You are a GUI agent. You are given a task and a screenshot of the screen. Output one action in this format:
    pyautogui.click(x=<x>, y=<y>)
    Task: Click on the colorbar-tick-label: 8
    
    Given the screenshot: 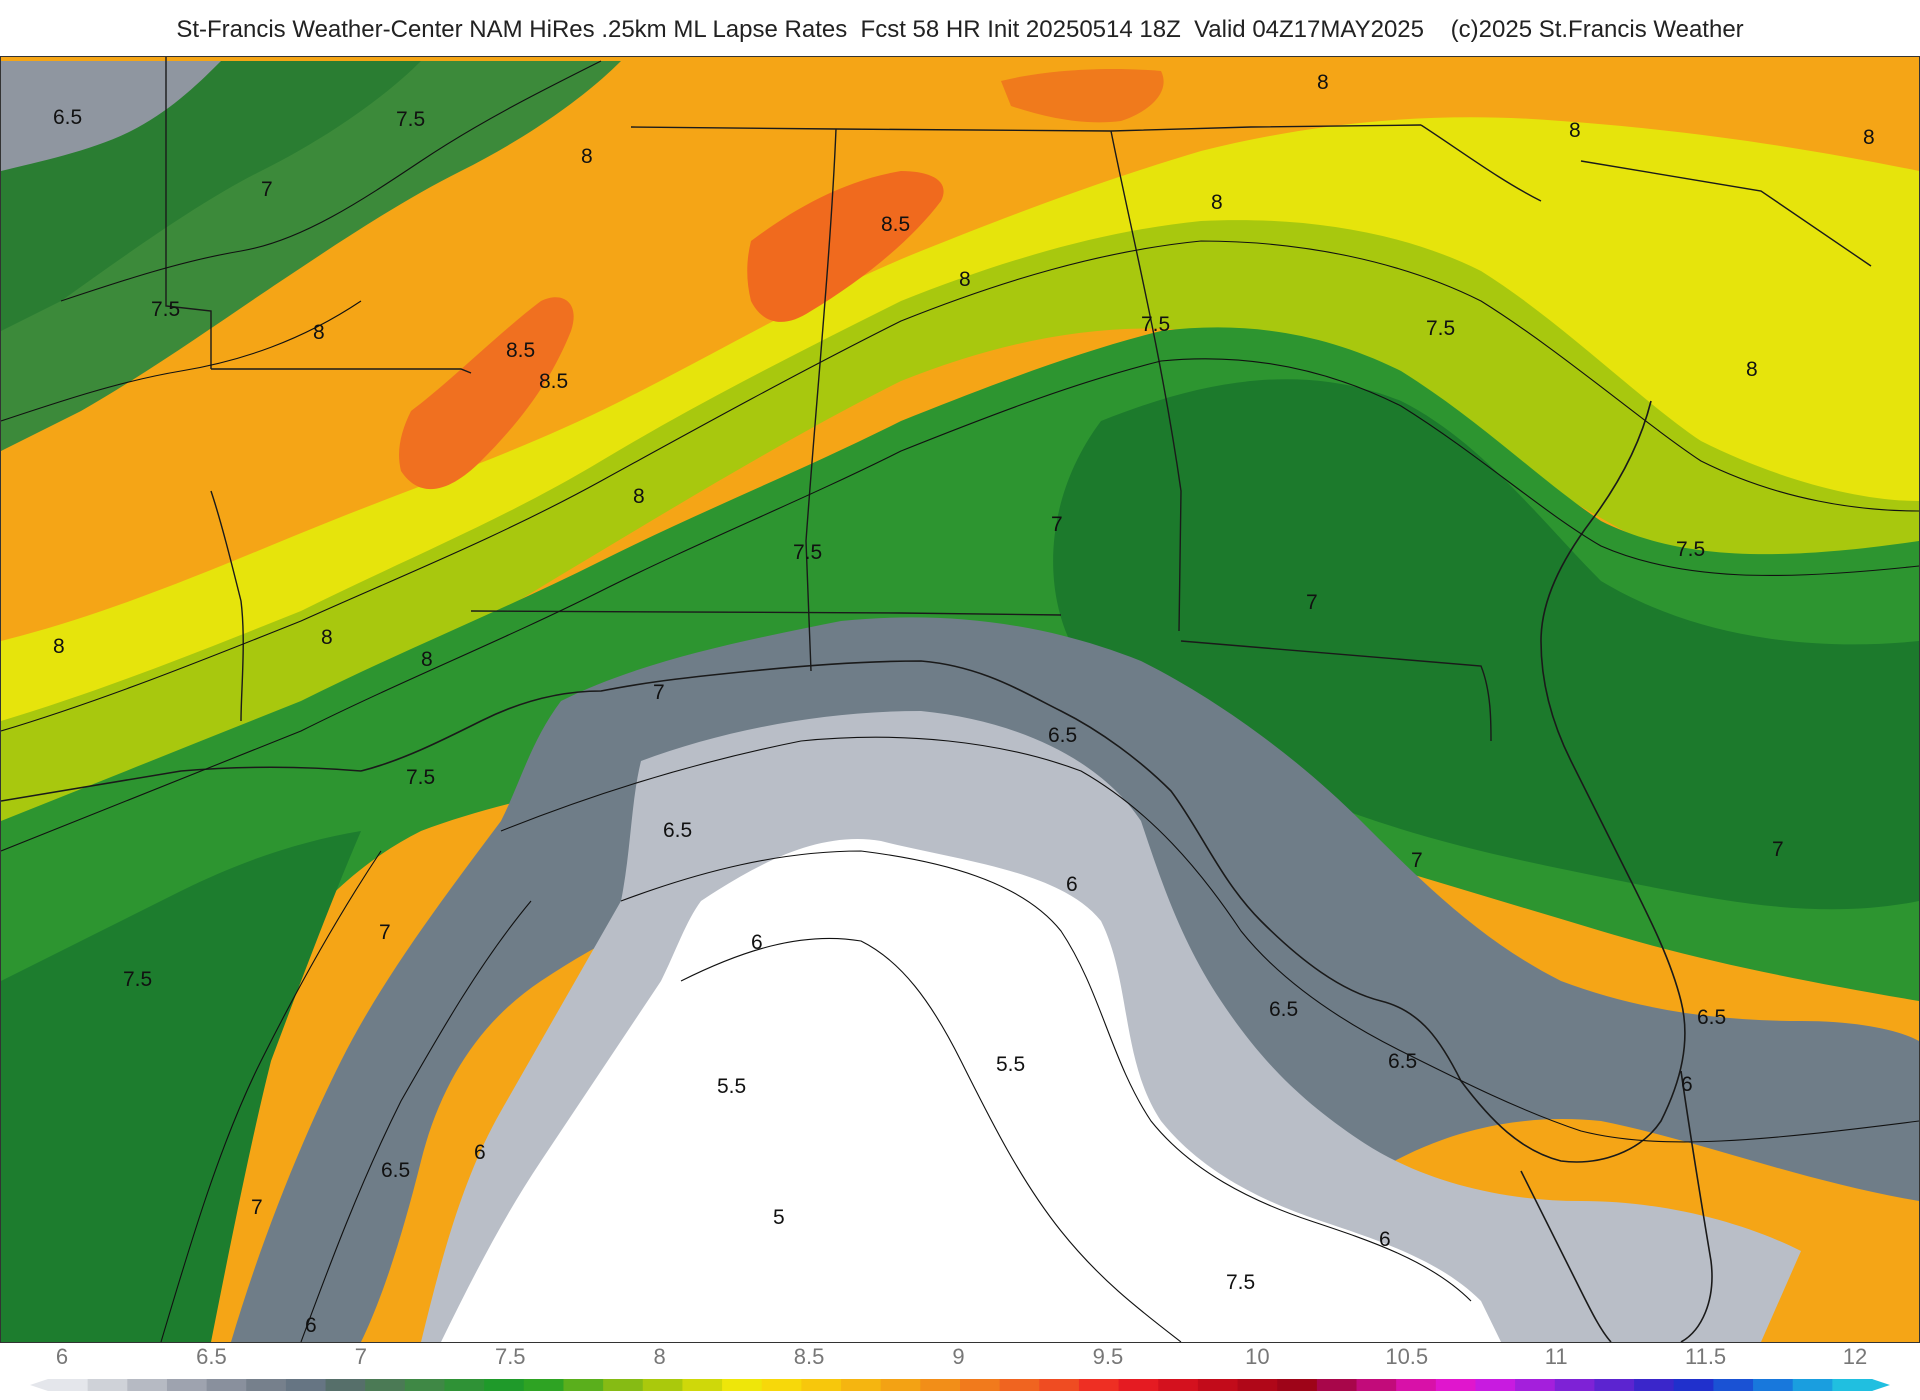 What is the action you would take?
    pyautogui.click(x=659, y=1356)
    